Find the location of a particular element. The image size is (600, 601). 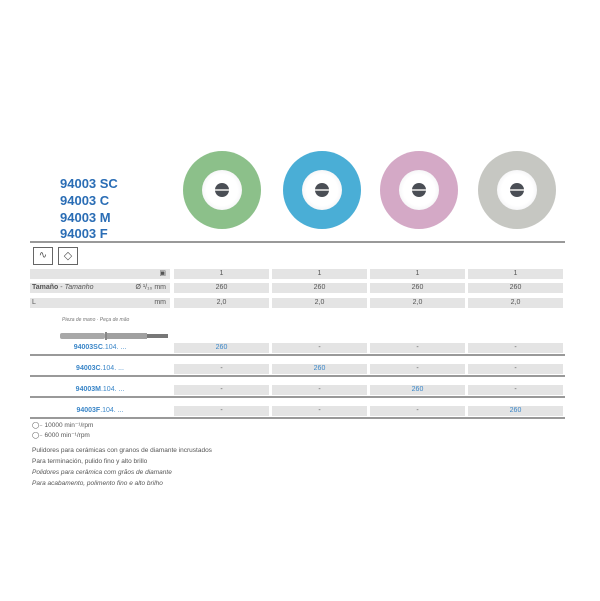

size-label: Tamaño is located at coordinates (45, 287).